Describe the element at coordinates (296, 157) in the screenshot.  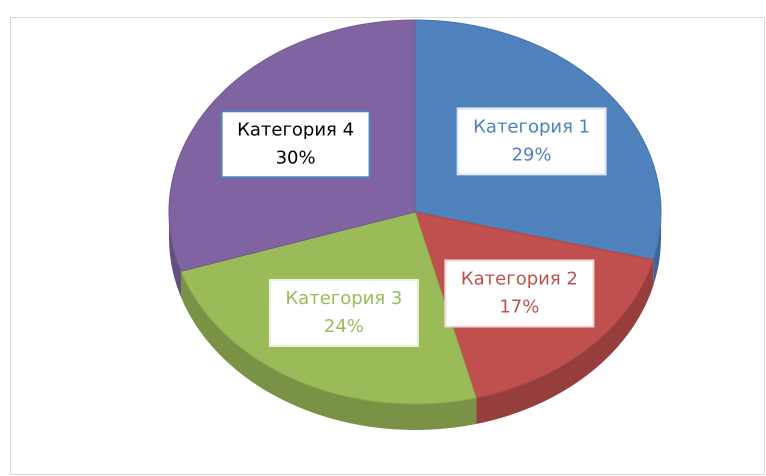
I see `data-label-value: 30%` at that location.